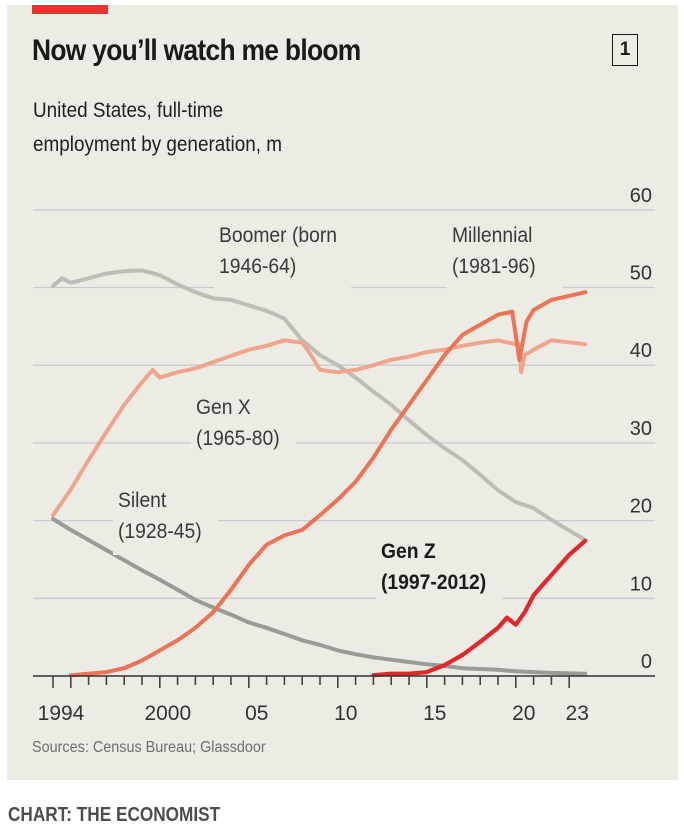 This screenshot has height=834, width=684. I want to click on y-tick-label-30: 30, so click(641, 429).